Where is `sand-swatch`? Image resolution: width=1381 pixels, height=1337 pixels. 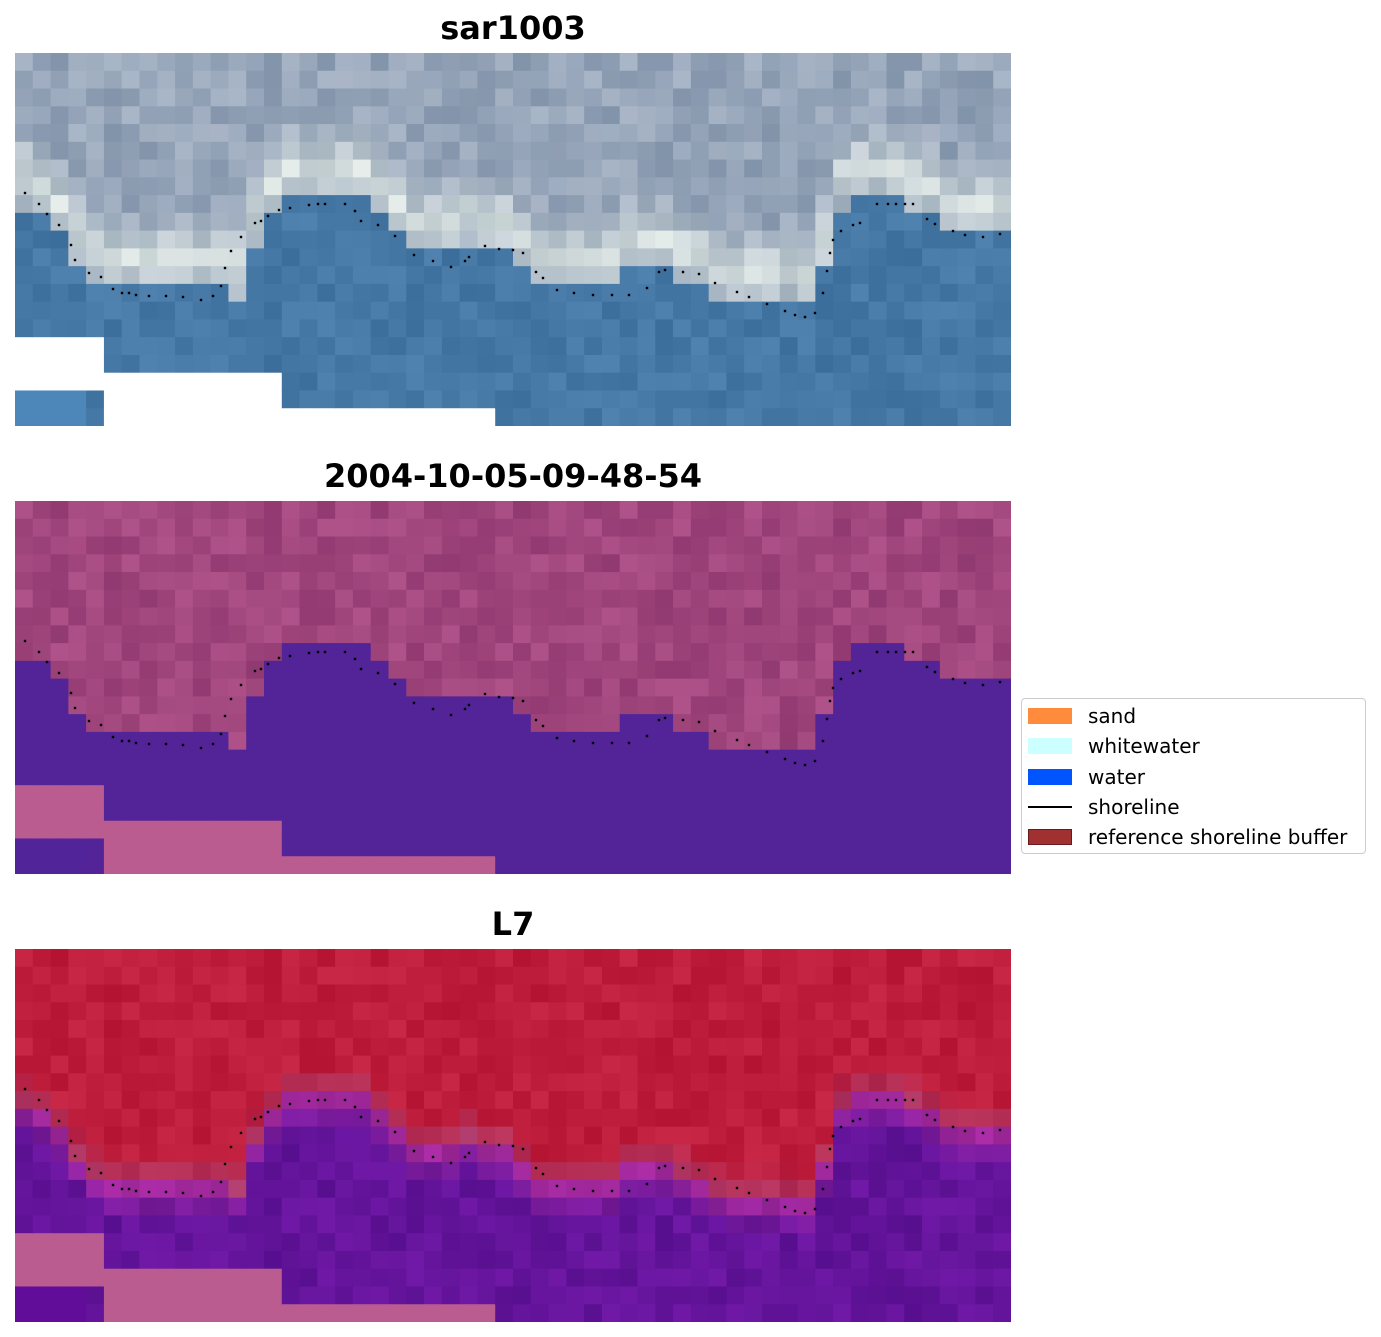 sand-swatch is located at coordinates (1050, 716).